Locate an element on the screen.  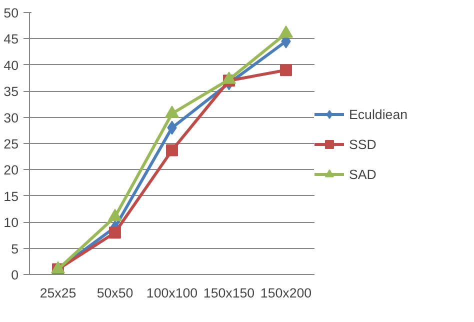
y-tick-label: 45 is located at coordinates (11, 39).